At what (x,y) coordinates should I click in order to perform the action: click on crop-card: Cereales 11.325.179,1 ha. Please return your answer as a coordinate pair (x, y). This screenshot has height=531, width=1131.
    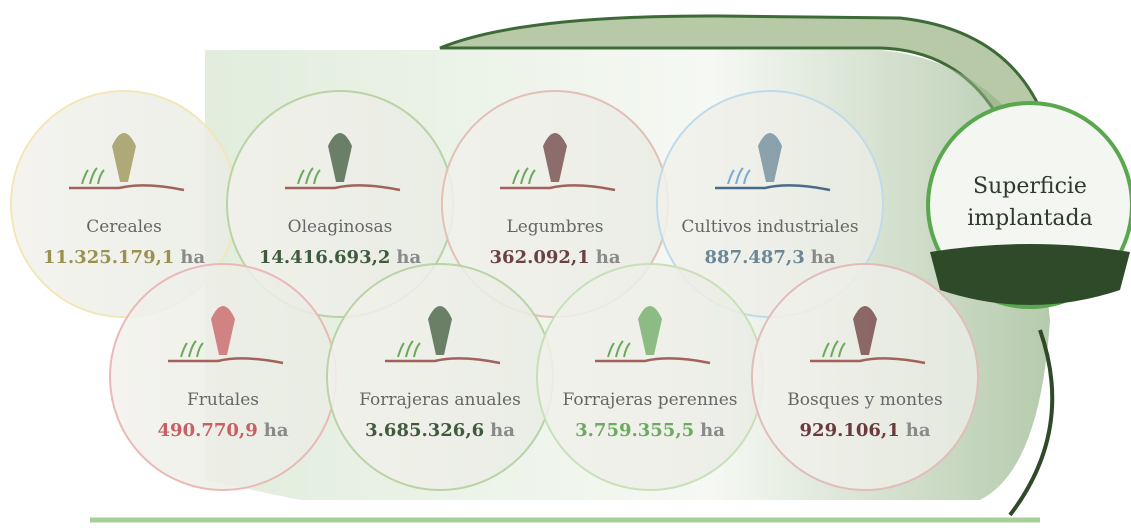
    Looking at the image, I should click on (124, 204).